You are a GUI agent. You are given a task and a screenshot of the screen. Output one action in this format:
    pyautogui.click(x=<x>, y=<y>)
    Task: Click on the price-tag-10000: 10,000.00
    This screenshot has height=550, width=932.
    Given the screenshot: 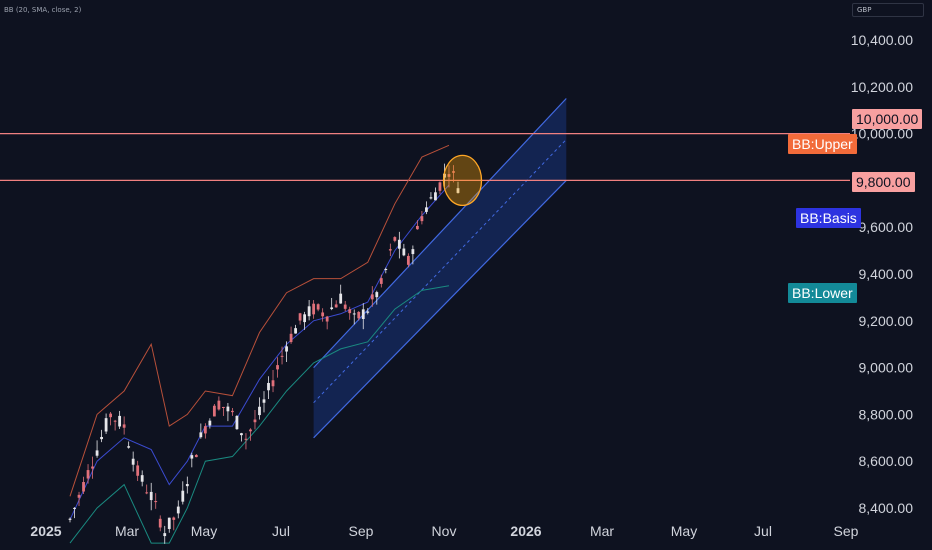 What is the action you would take?
    pyautogui.click(x=887, y=119)
    